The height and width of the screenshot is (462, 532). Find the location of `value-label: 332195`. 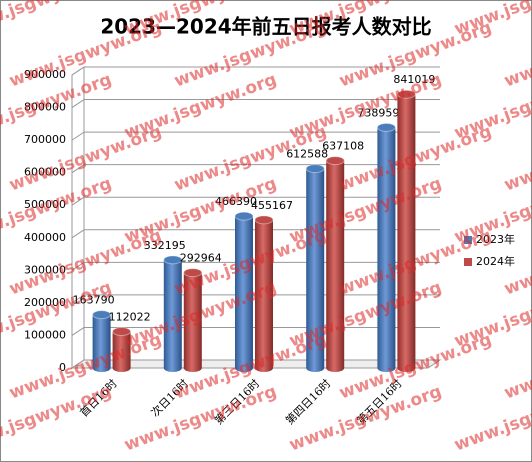

value-label: 332195 is located at coordinates (165, 245).